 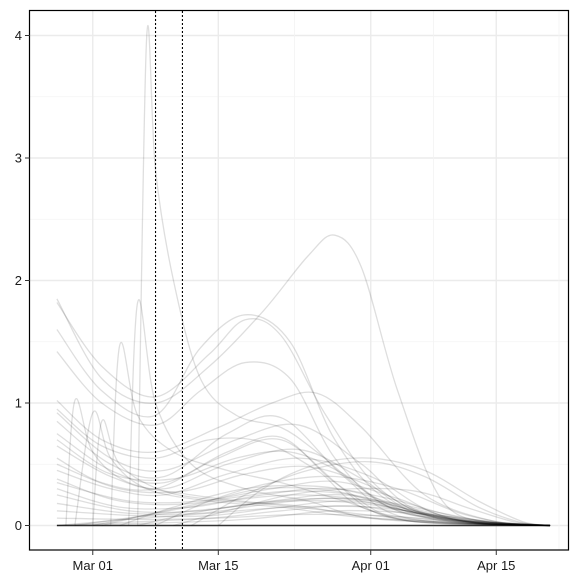 I want to click on reference-lines, so click(x=168, y=280).